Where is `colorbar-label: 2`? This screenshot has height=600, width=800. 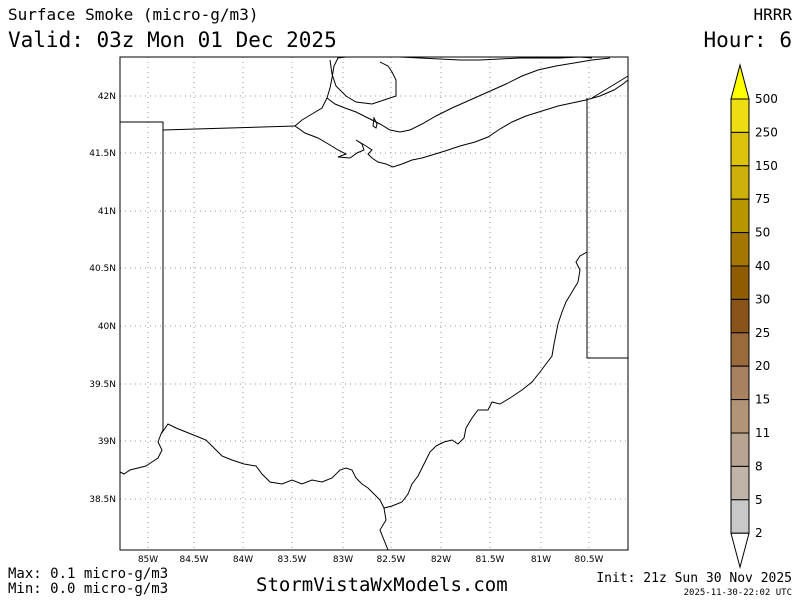
colorbar-label: 2 is located at coordinates (759, 533).